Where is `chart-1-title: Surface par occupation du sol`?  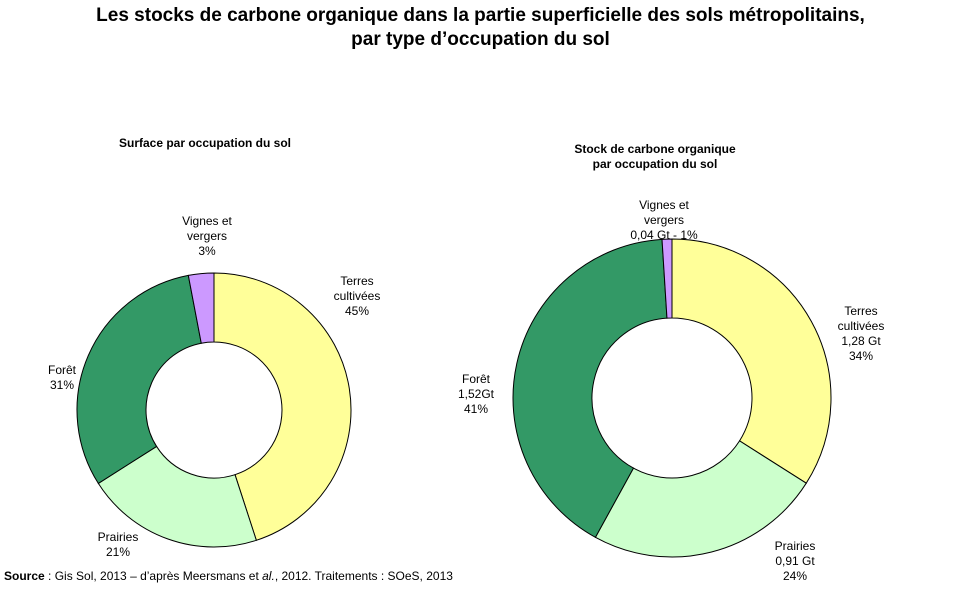 chart-1-title: Surface par occupation du sol is located at coordinates (205, 143).